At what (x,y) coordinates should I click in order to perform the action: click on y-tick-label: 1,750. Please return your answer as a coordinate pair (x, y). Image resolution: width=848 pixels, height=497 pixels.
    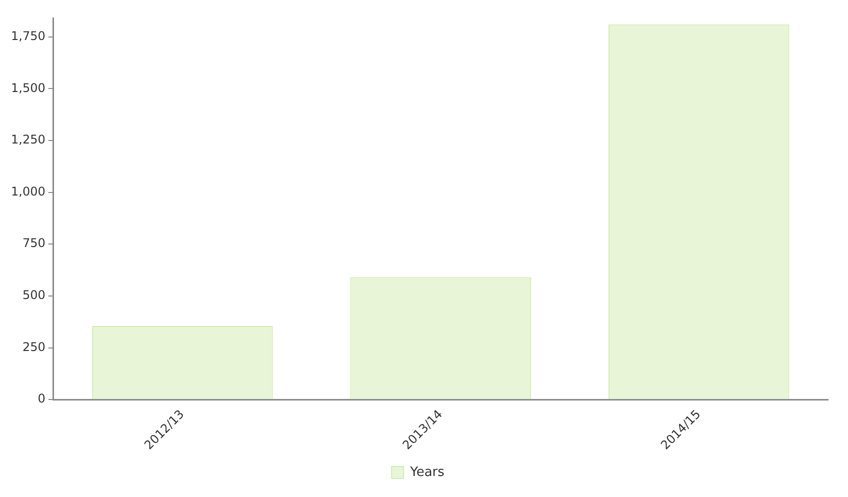
    Looking at the image, I should click on (28, 35).